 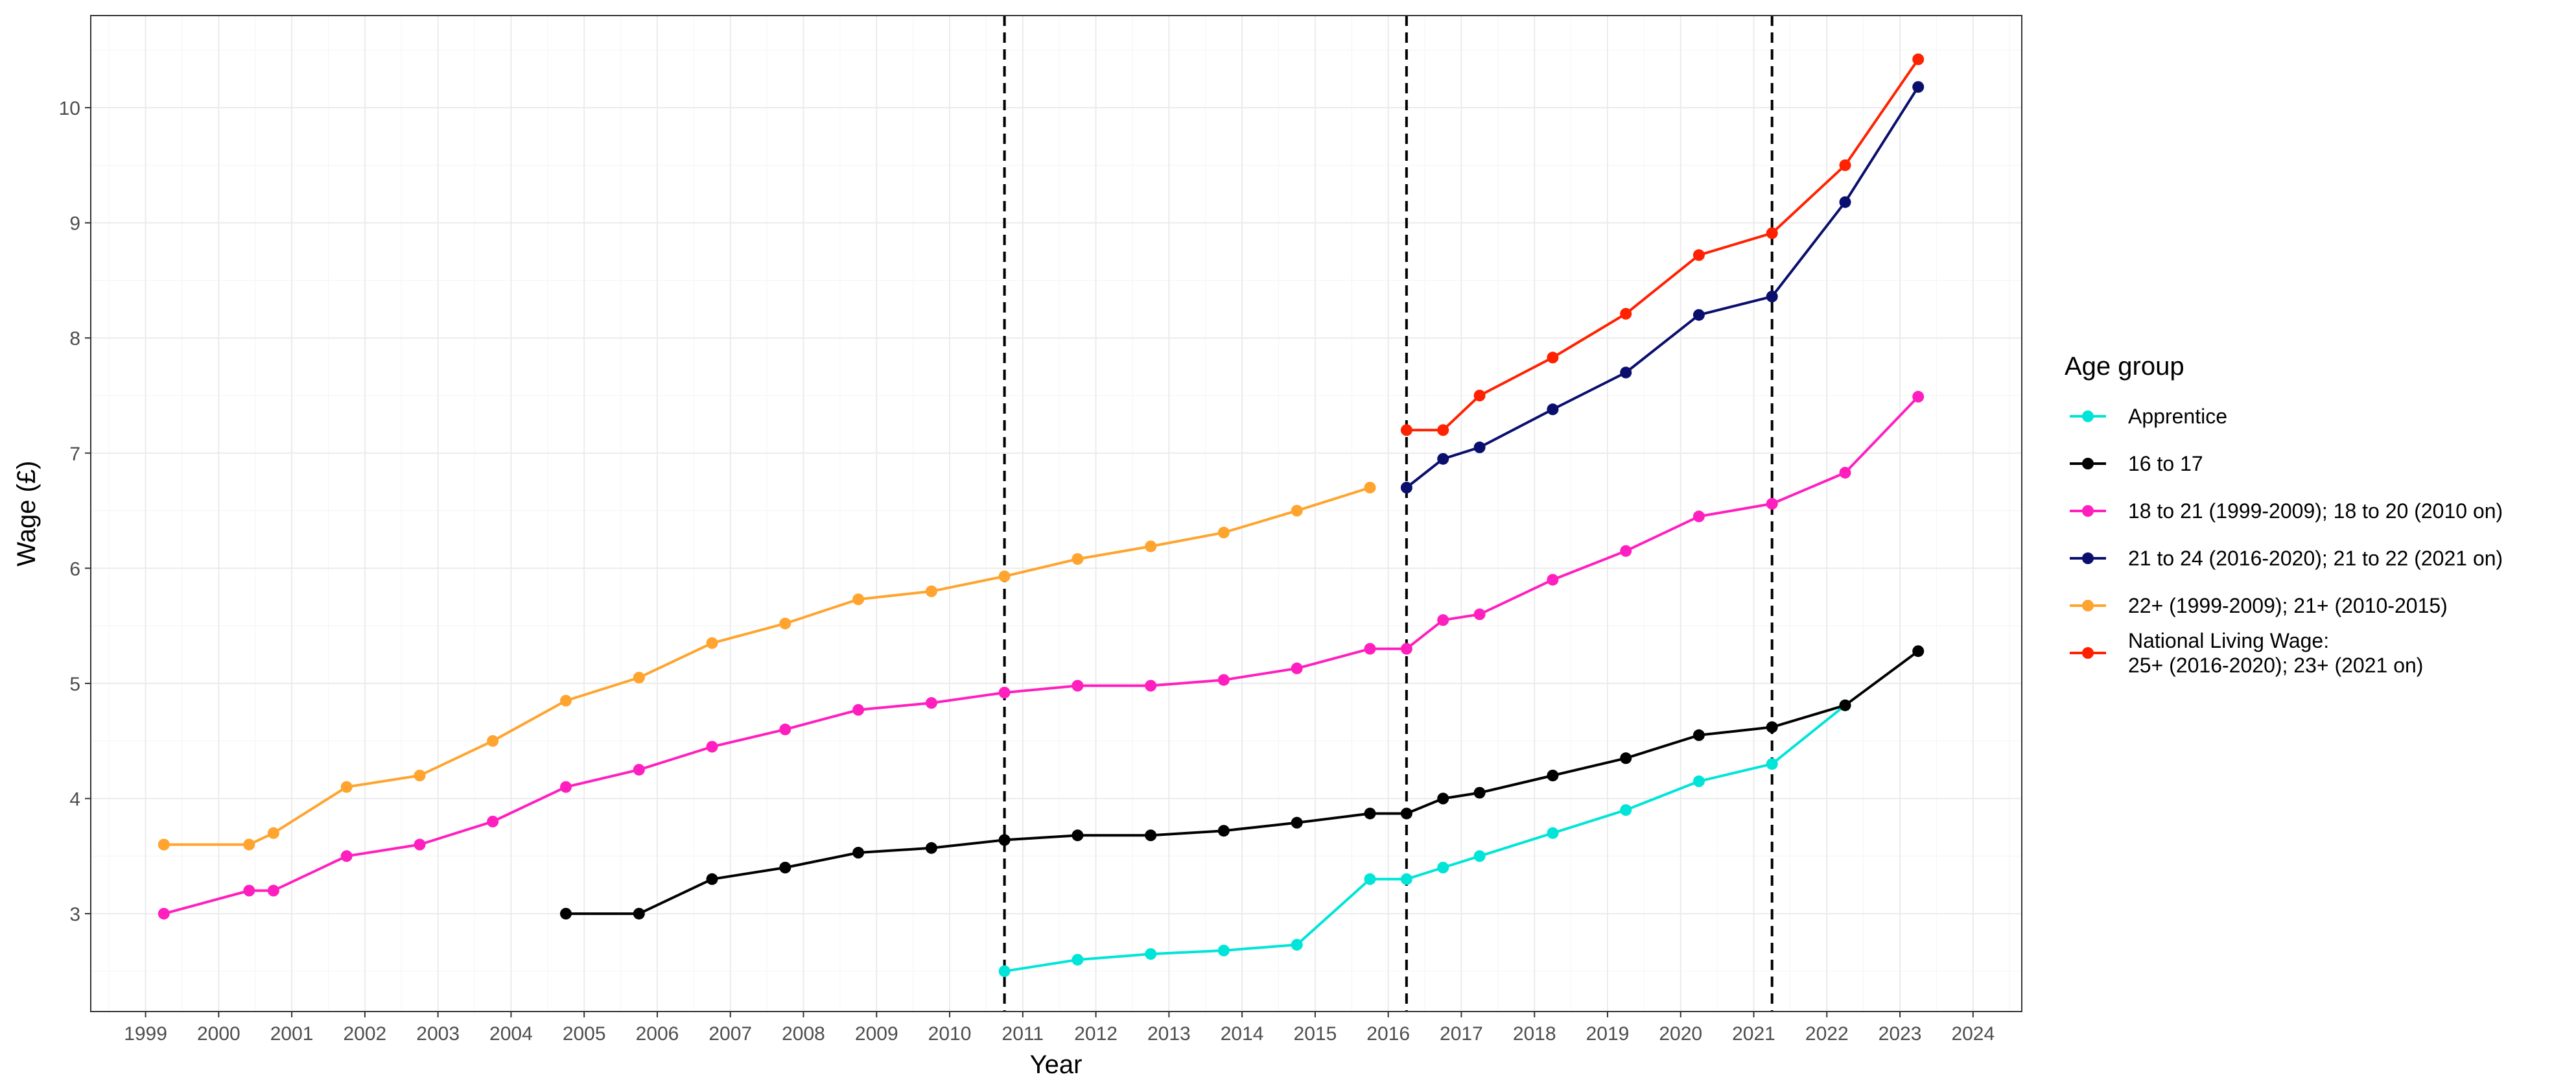 What do you see at coordinates (1753, 1034) in the screenshot?
I see `x-tick-label: 2021` at bounding box center [1753, 1034].